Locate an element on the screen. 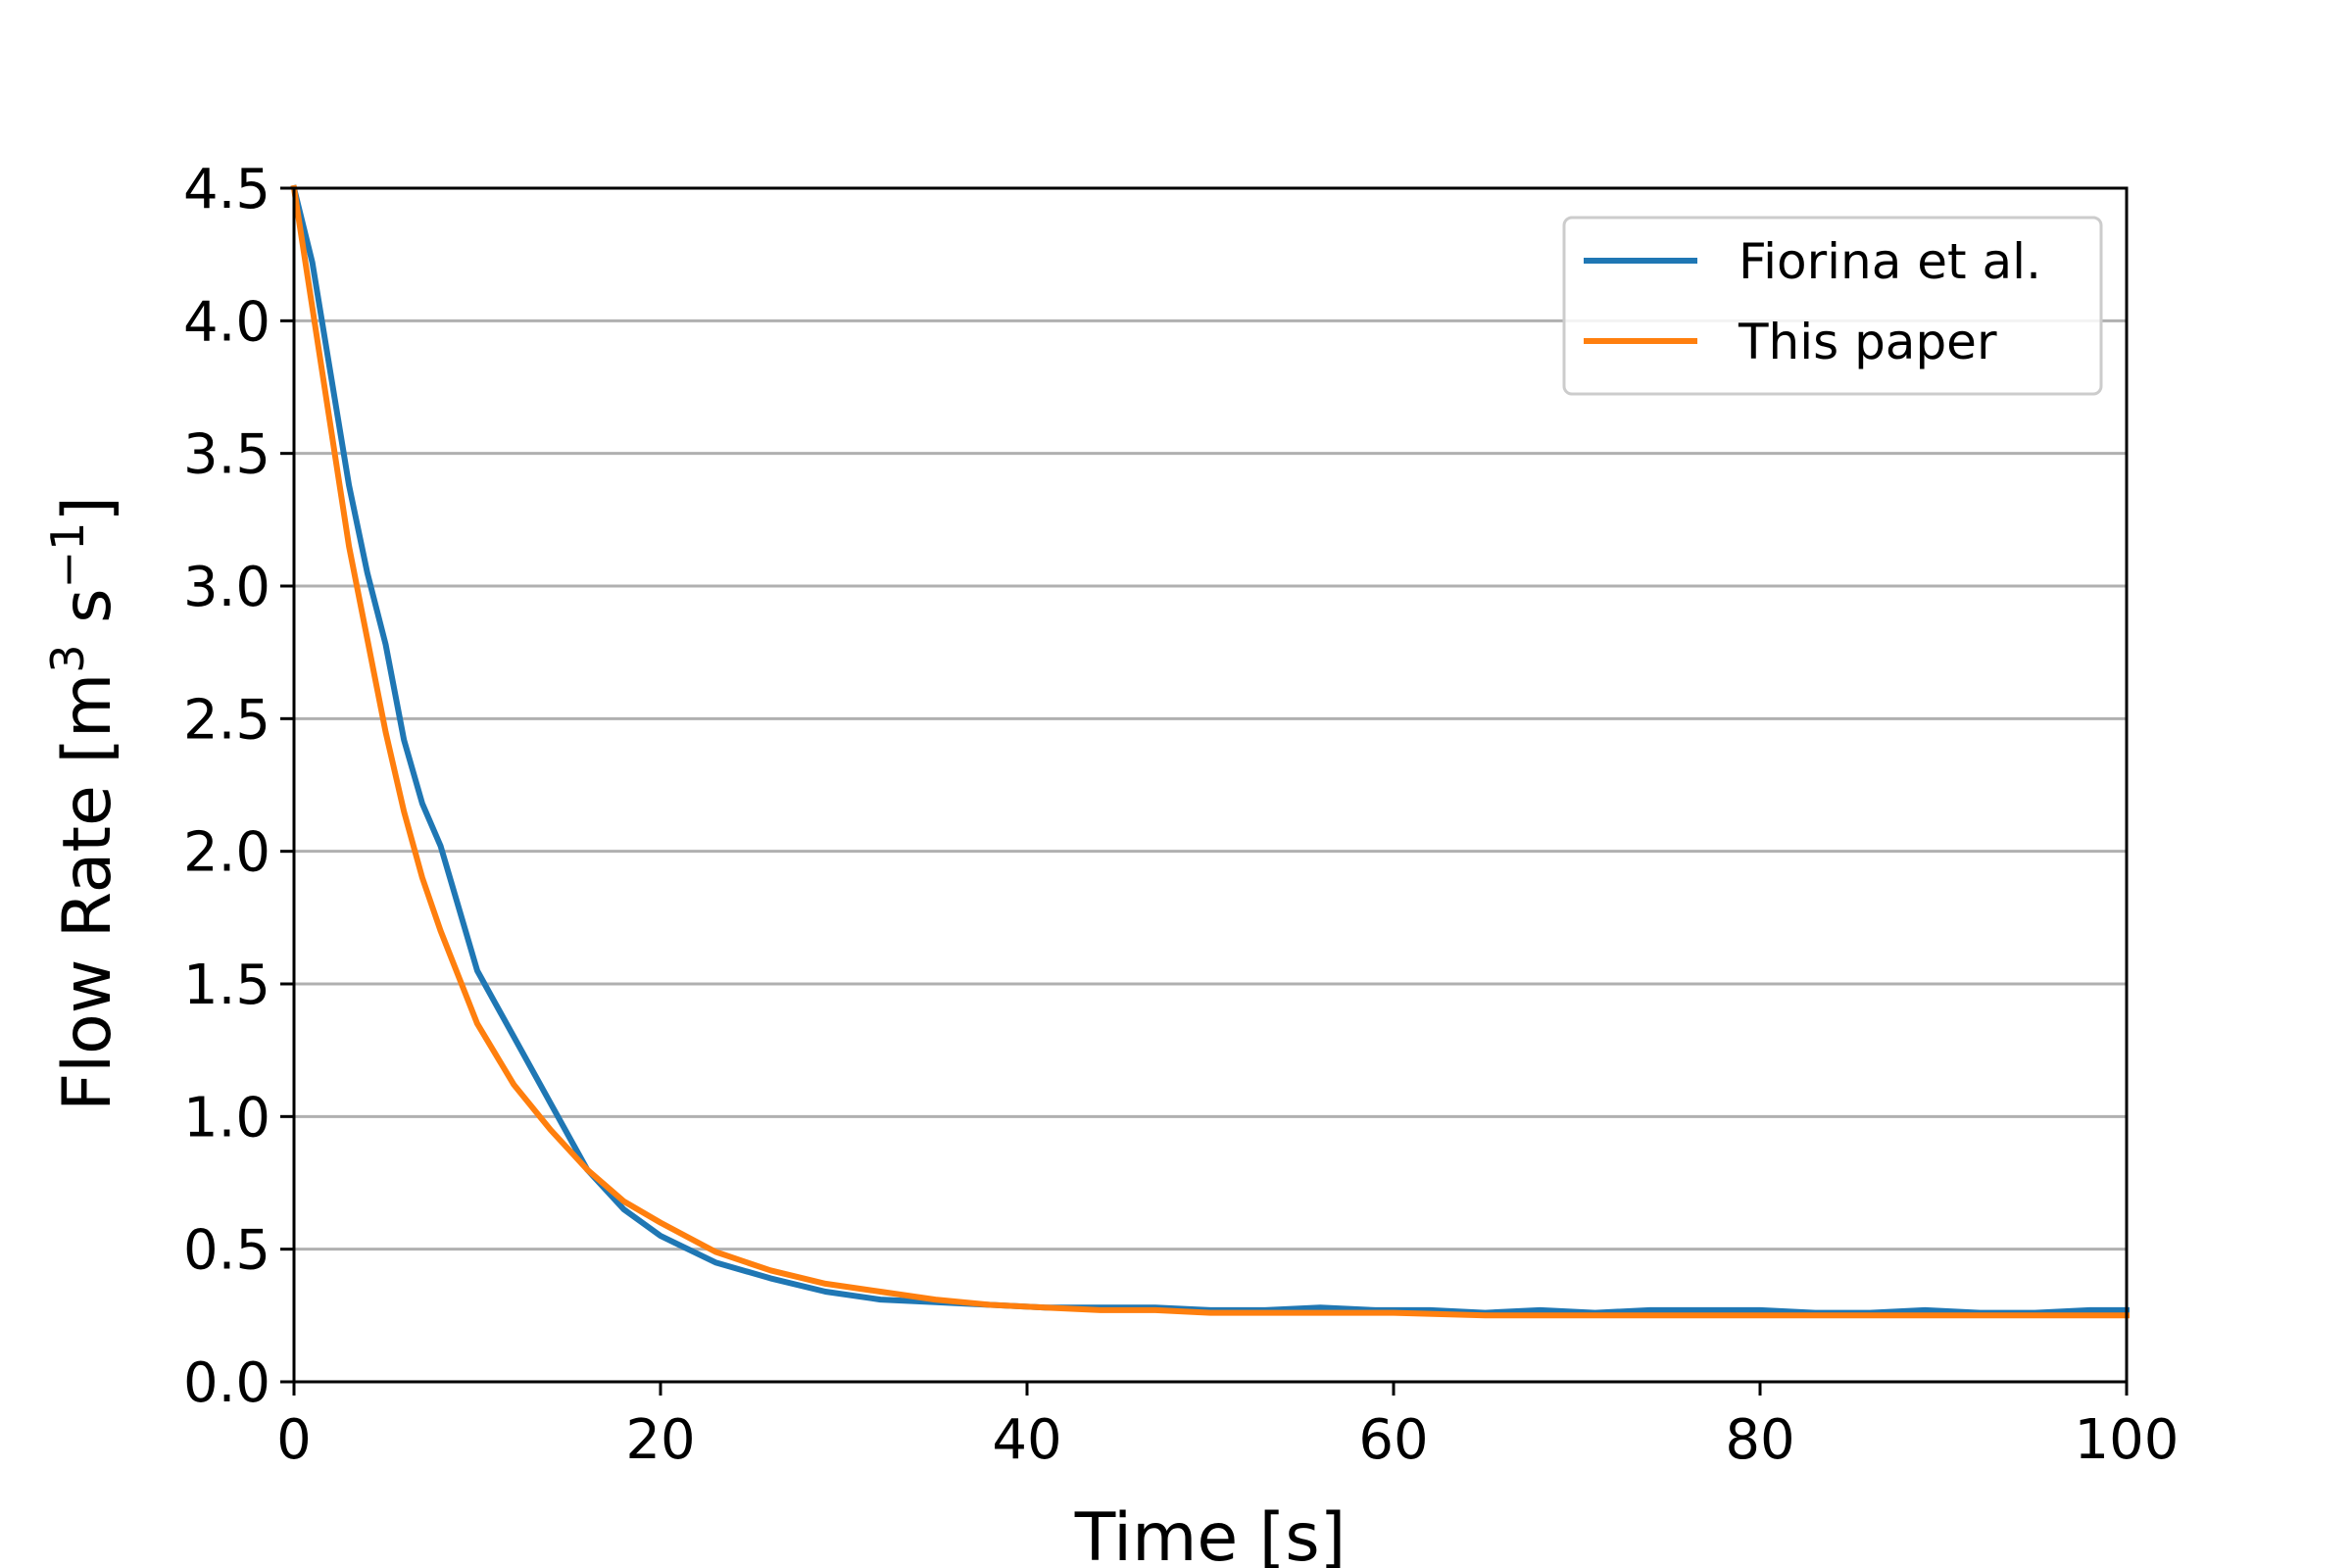 This screenshot has height=1568, width=2352. y-tick-label: 1.0 is located at coordinates (226, 1118).